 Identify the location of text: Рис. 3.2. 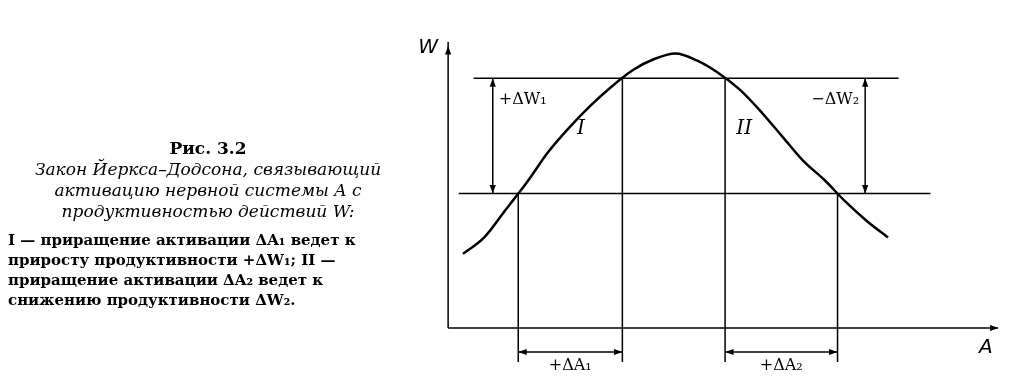
(208, 148).